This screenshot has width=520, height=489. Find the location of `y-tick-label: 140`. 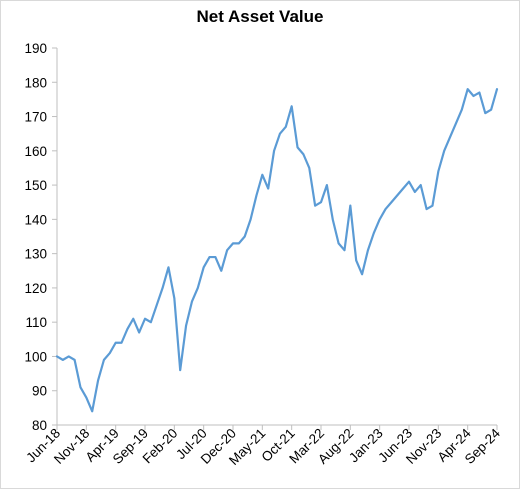

y-tick-label: 140 is located at coordinates (35, 219).